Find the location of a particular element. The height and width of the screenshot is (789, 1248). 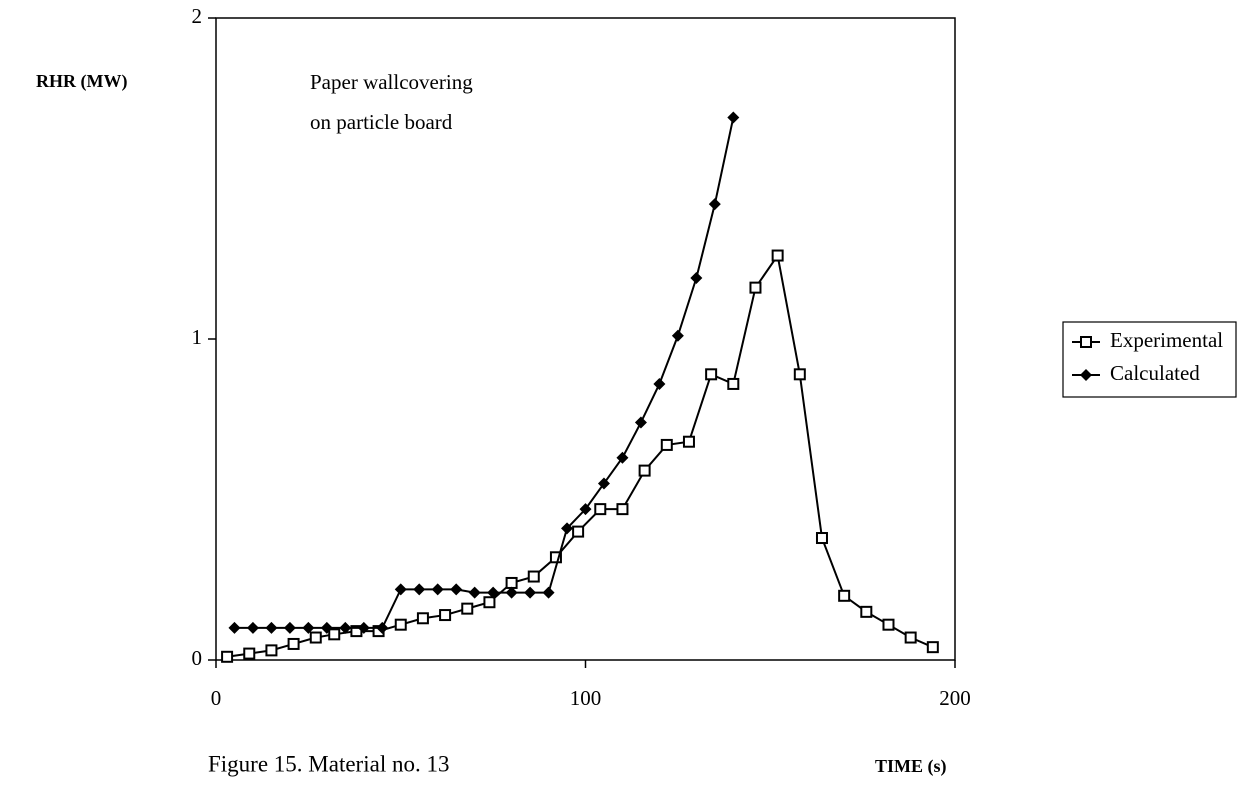

x-tick-label: 100 is located at coordinates (586, 698).